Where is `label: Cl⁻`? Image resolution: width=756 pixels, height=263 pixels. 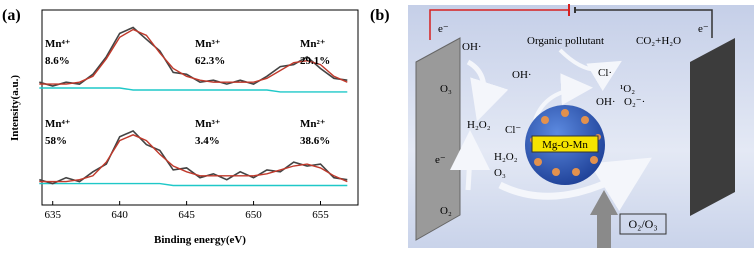
label: Cl⁻ is located at coordinates (513, 130).